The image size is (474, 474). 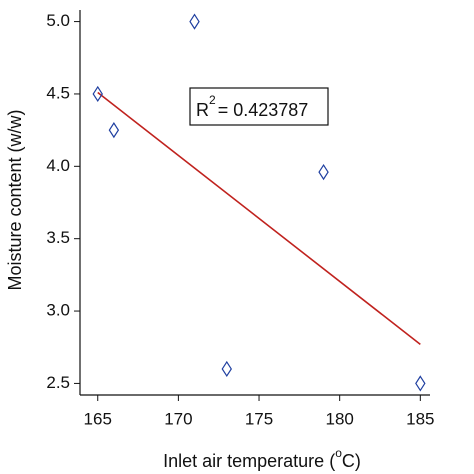 I want to click on y-axis-label: Moisture content (w/w), so click(x=15, y=199).